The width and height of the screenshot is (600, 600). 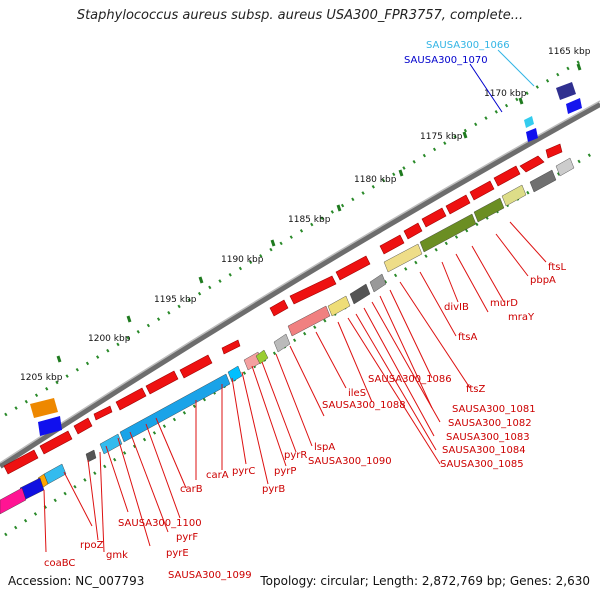 I want to click on tick-label-1180: 1180 kbp, so click(x=375, y=180).